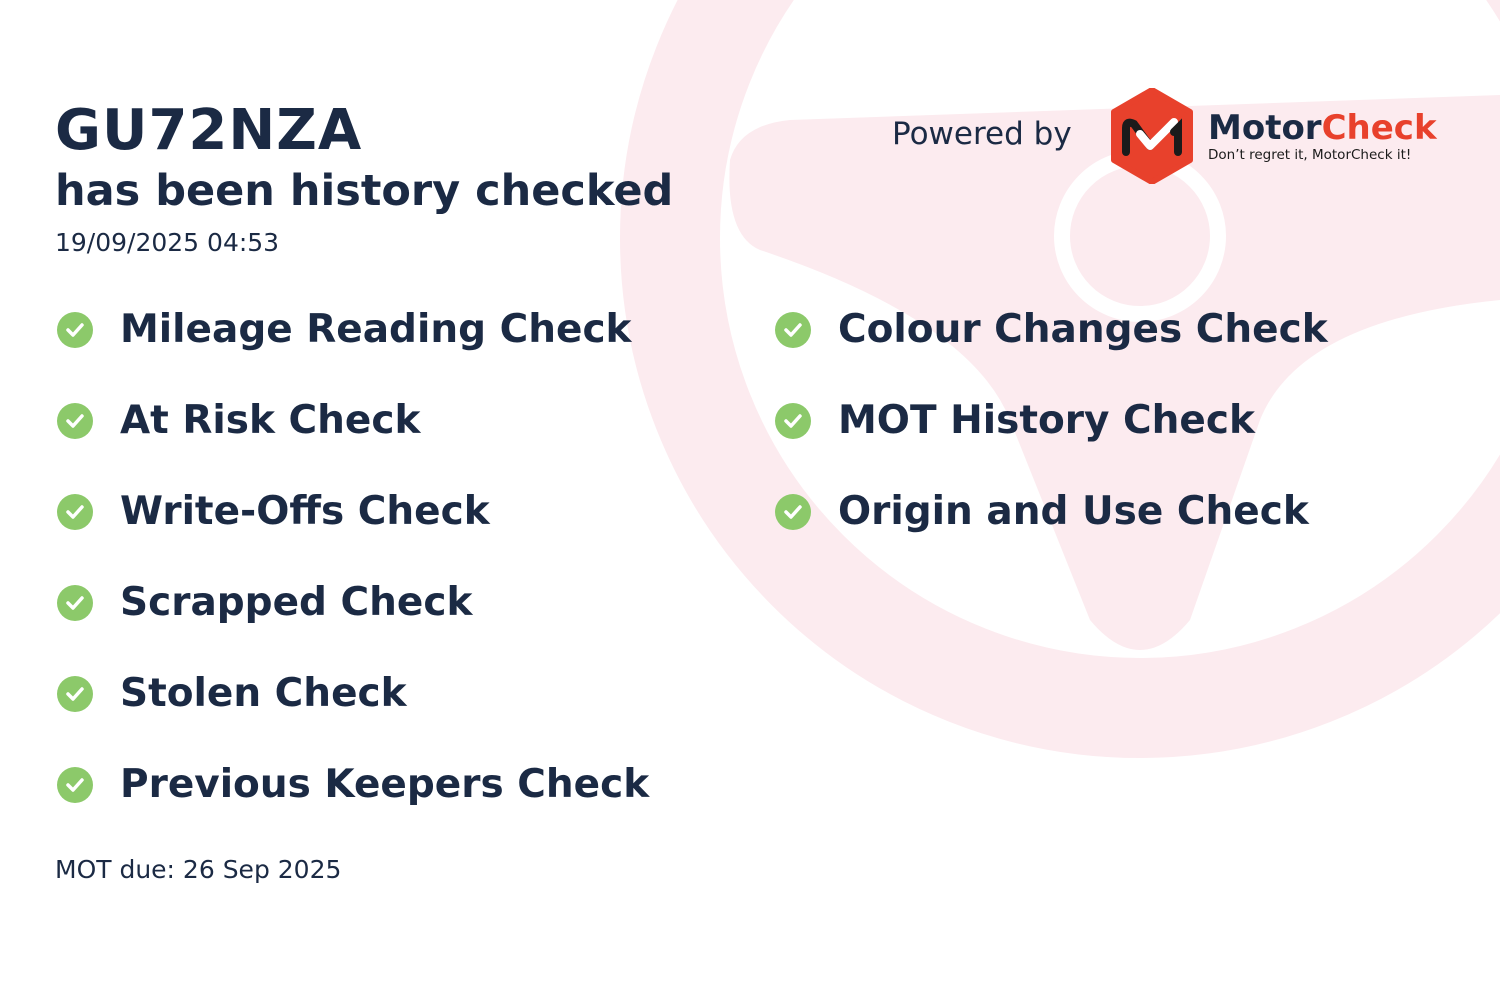 Image resolution: width=1500 pixels, height=1000 pixels. What do you see at coordinates (1152, 136) in the screenshot?
I see `motorcheck-logo-icon` at bounding box center [1152, 136].